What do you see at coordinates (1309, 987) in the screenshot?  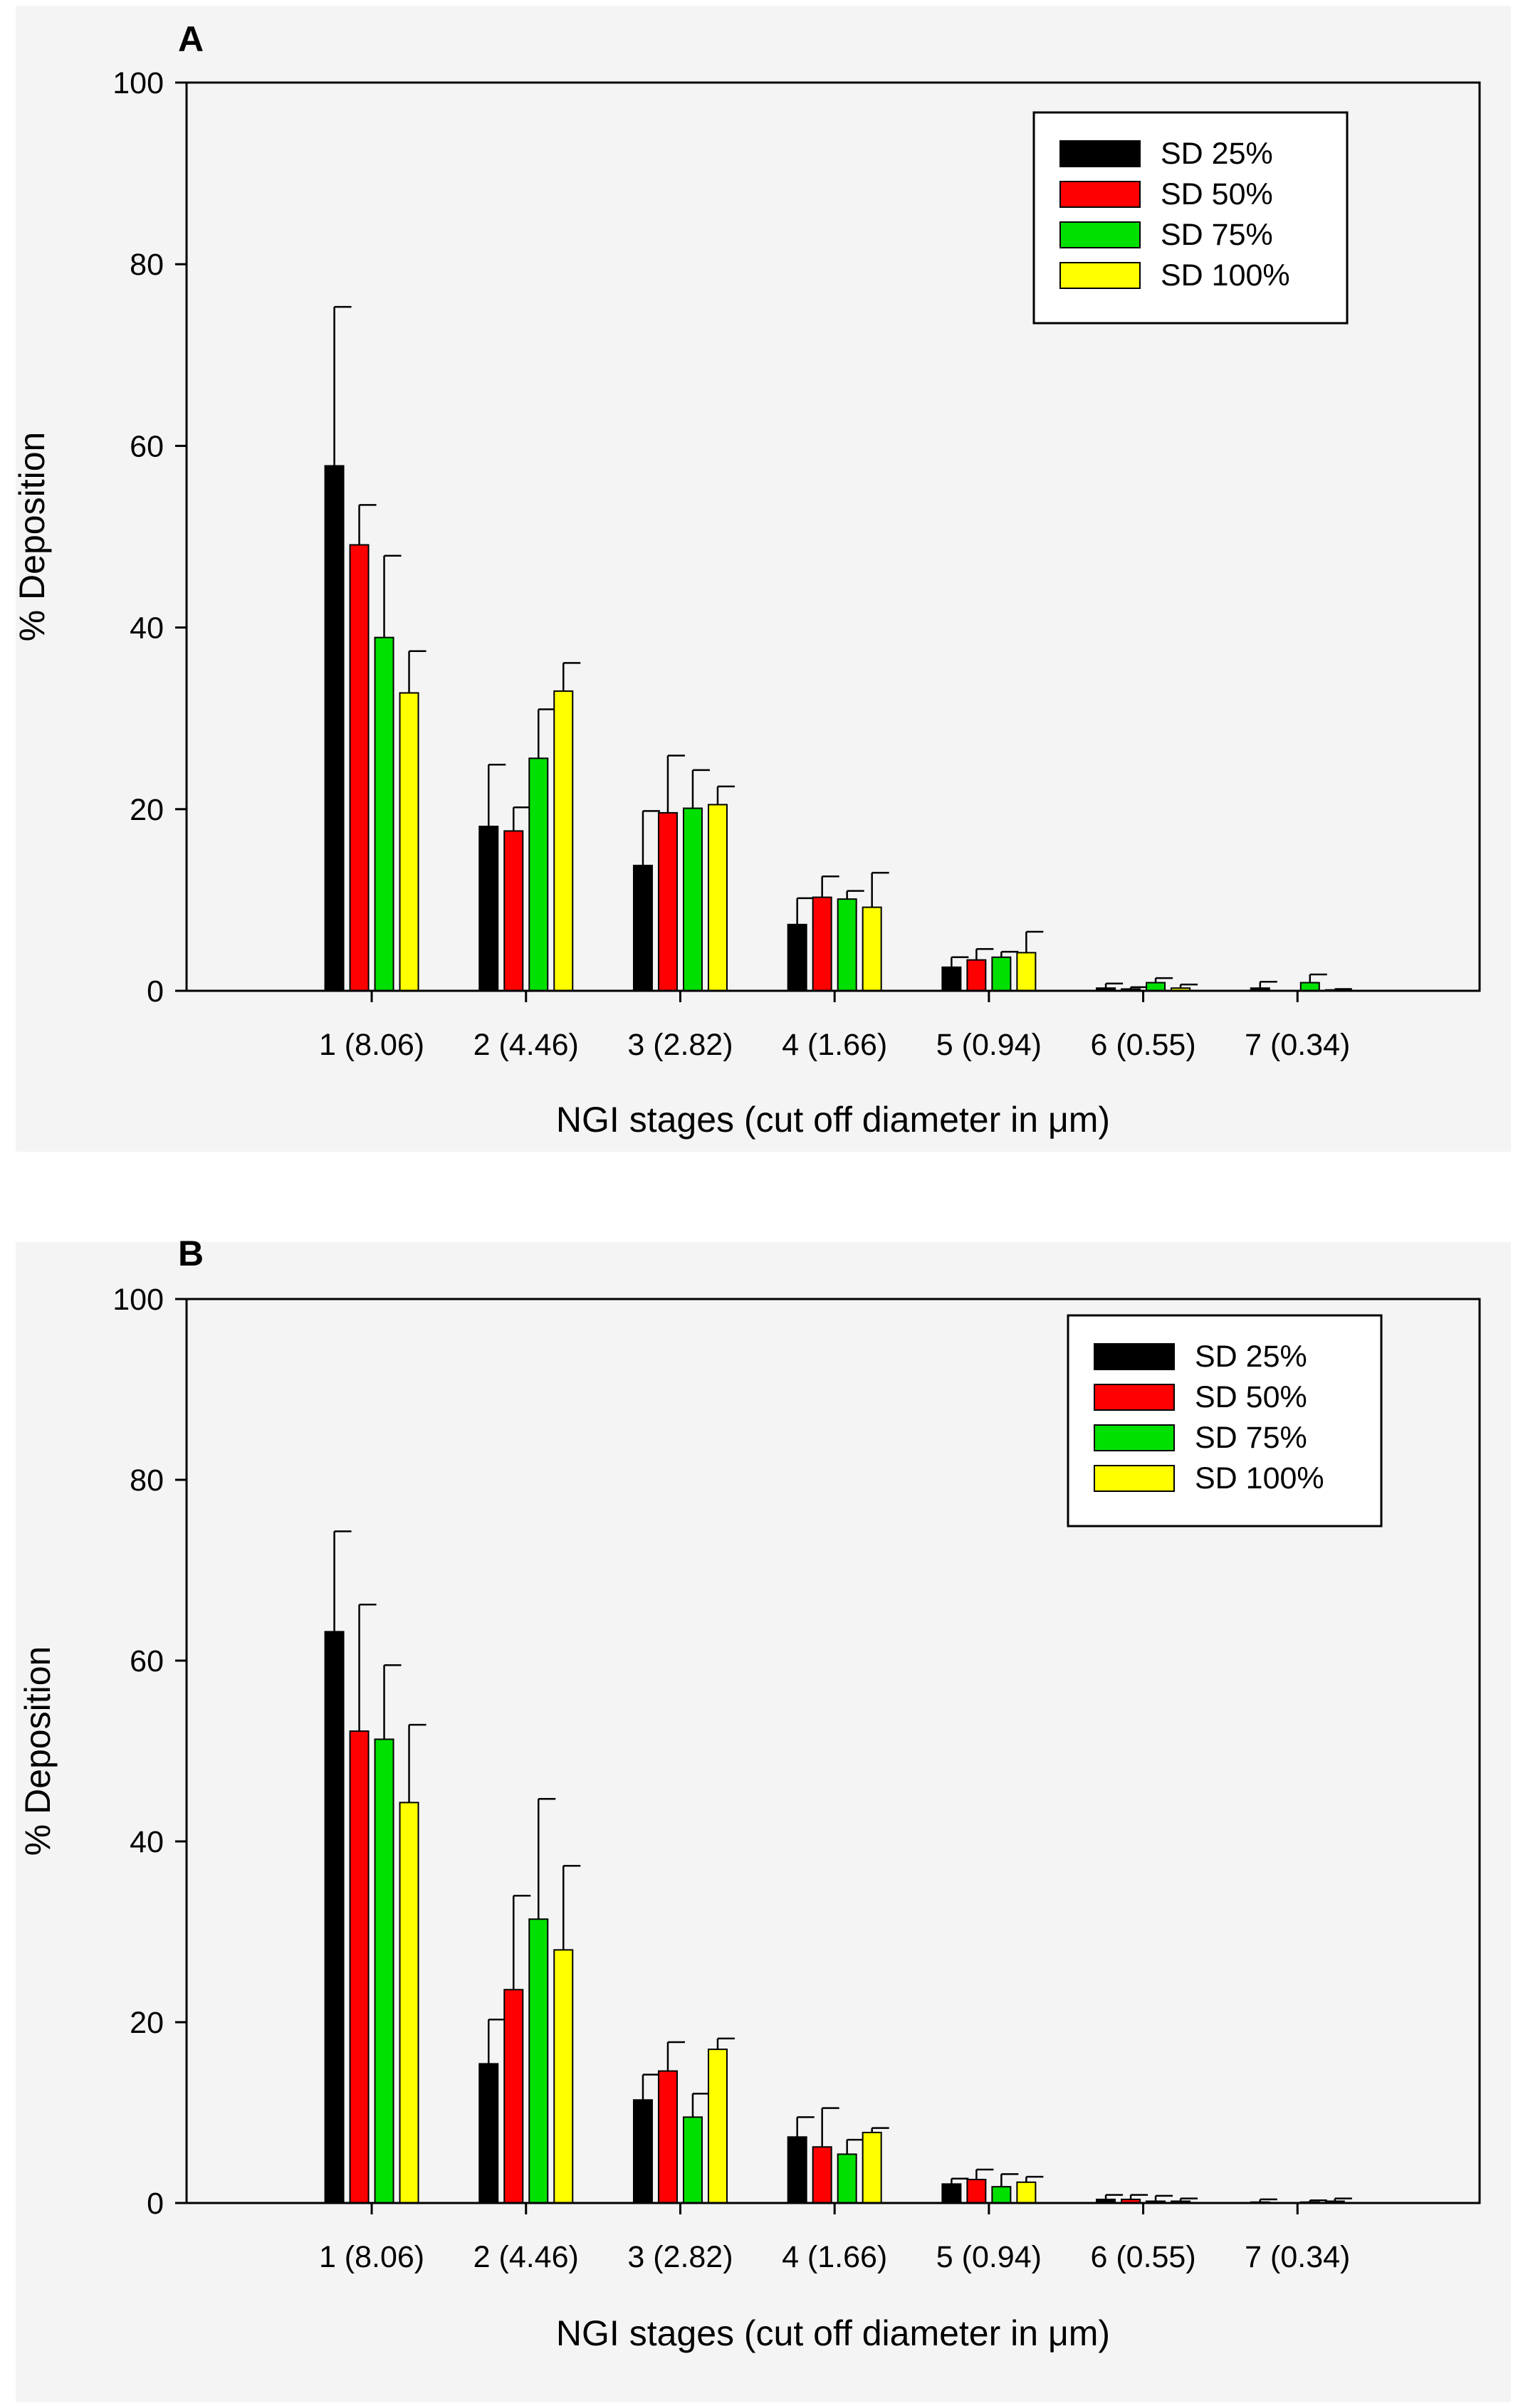 I see `bar-sd-75--stage-7` at bounding box center [1309, 987].